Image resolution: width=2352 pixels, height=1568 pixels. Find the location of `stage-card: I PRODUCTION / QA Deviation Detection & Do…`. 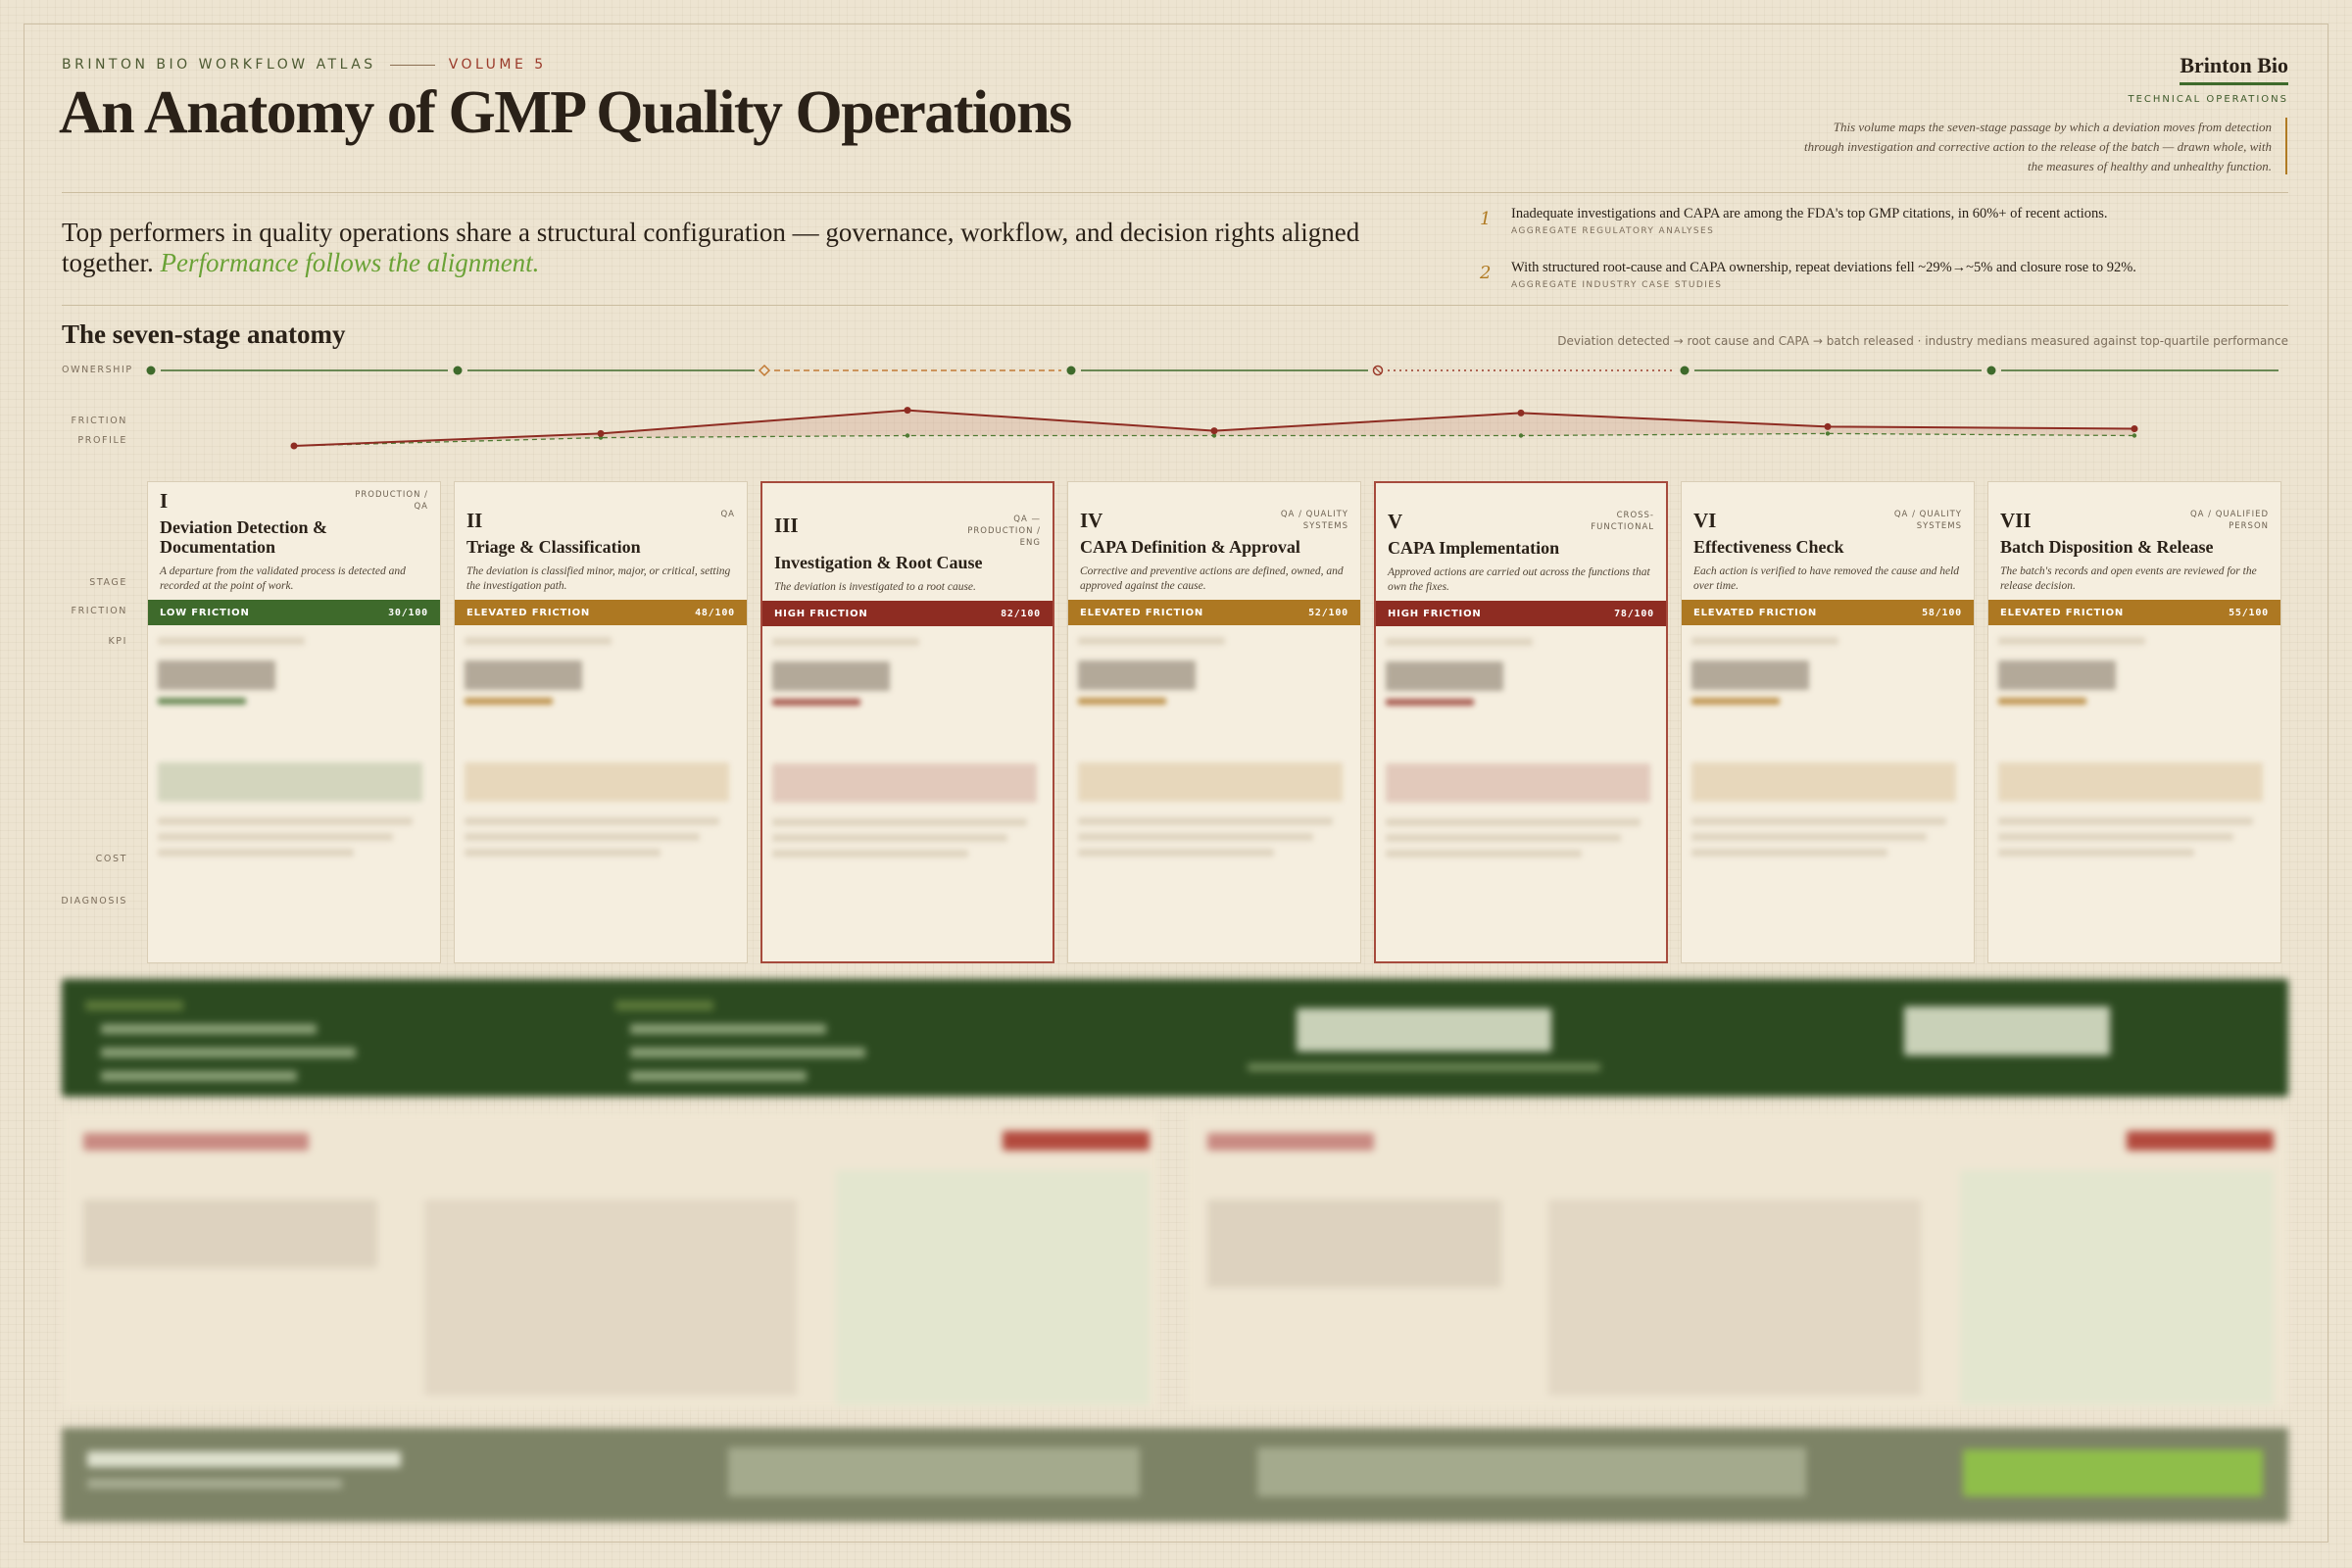

stage-card: I PRODUCTION / QA Deviation Detection & Do… is located at coordinates (294, 722).